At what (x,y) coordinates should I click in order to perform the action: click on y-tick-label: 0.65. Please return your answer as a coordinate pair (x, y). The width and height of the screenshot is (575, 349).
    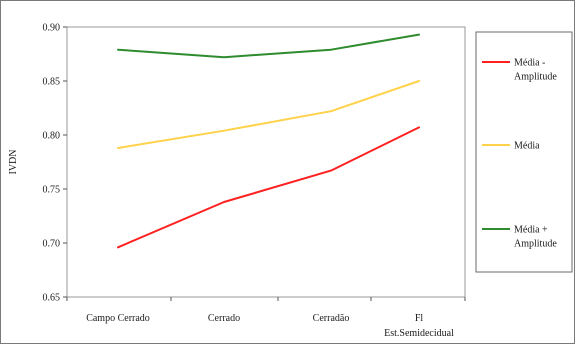
    Looking at the image, I should click on (52, 298).